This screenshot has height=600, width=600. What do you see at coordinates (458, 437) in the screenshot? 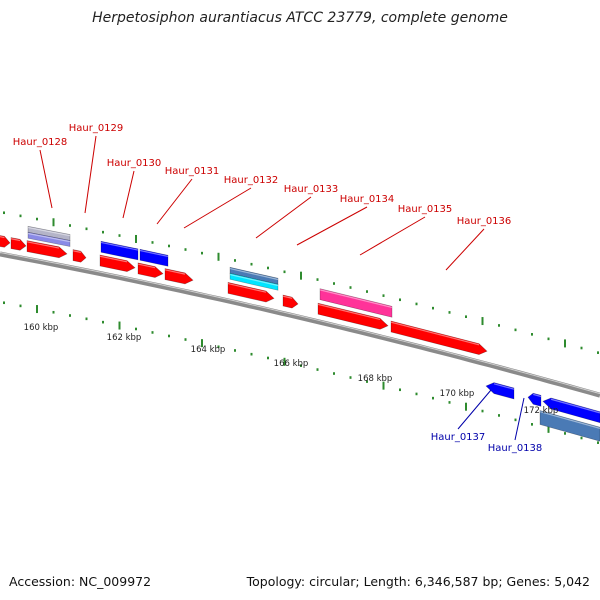
I see `gene-label: Haur_0137` at bounding box center [458, 437].